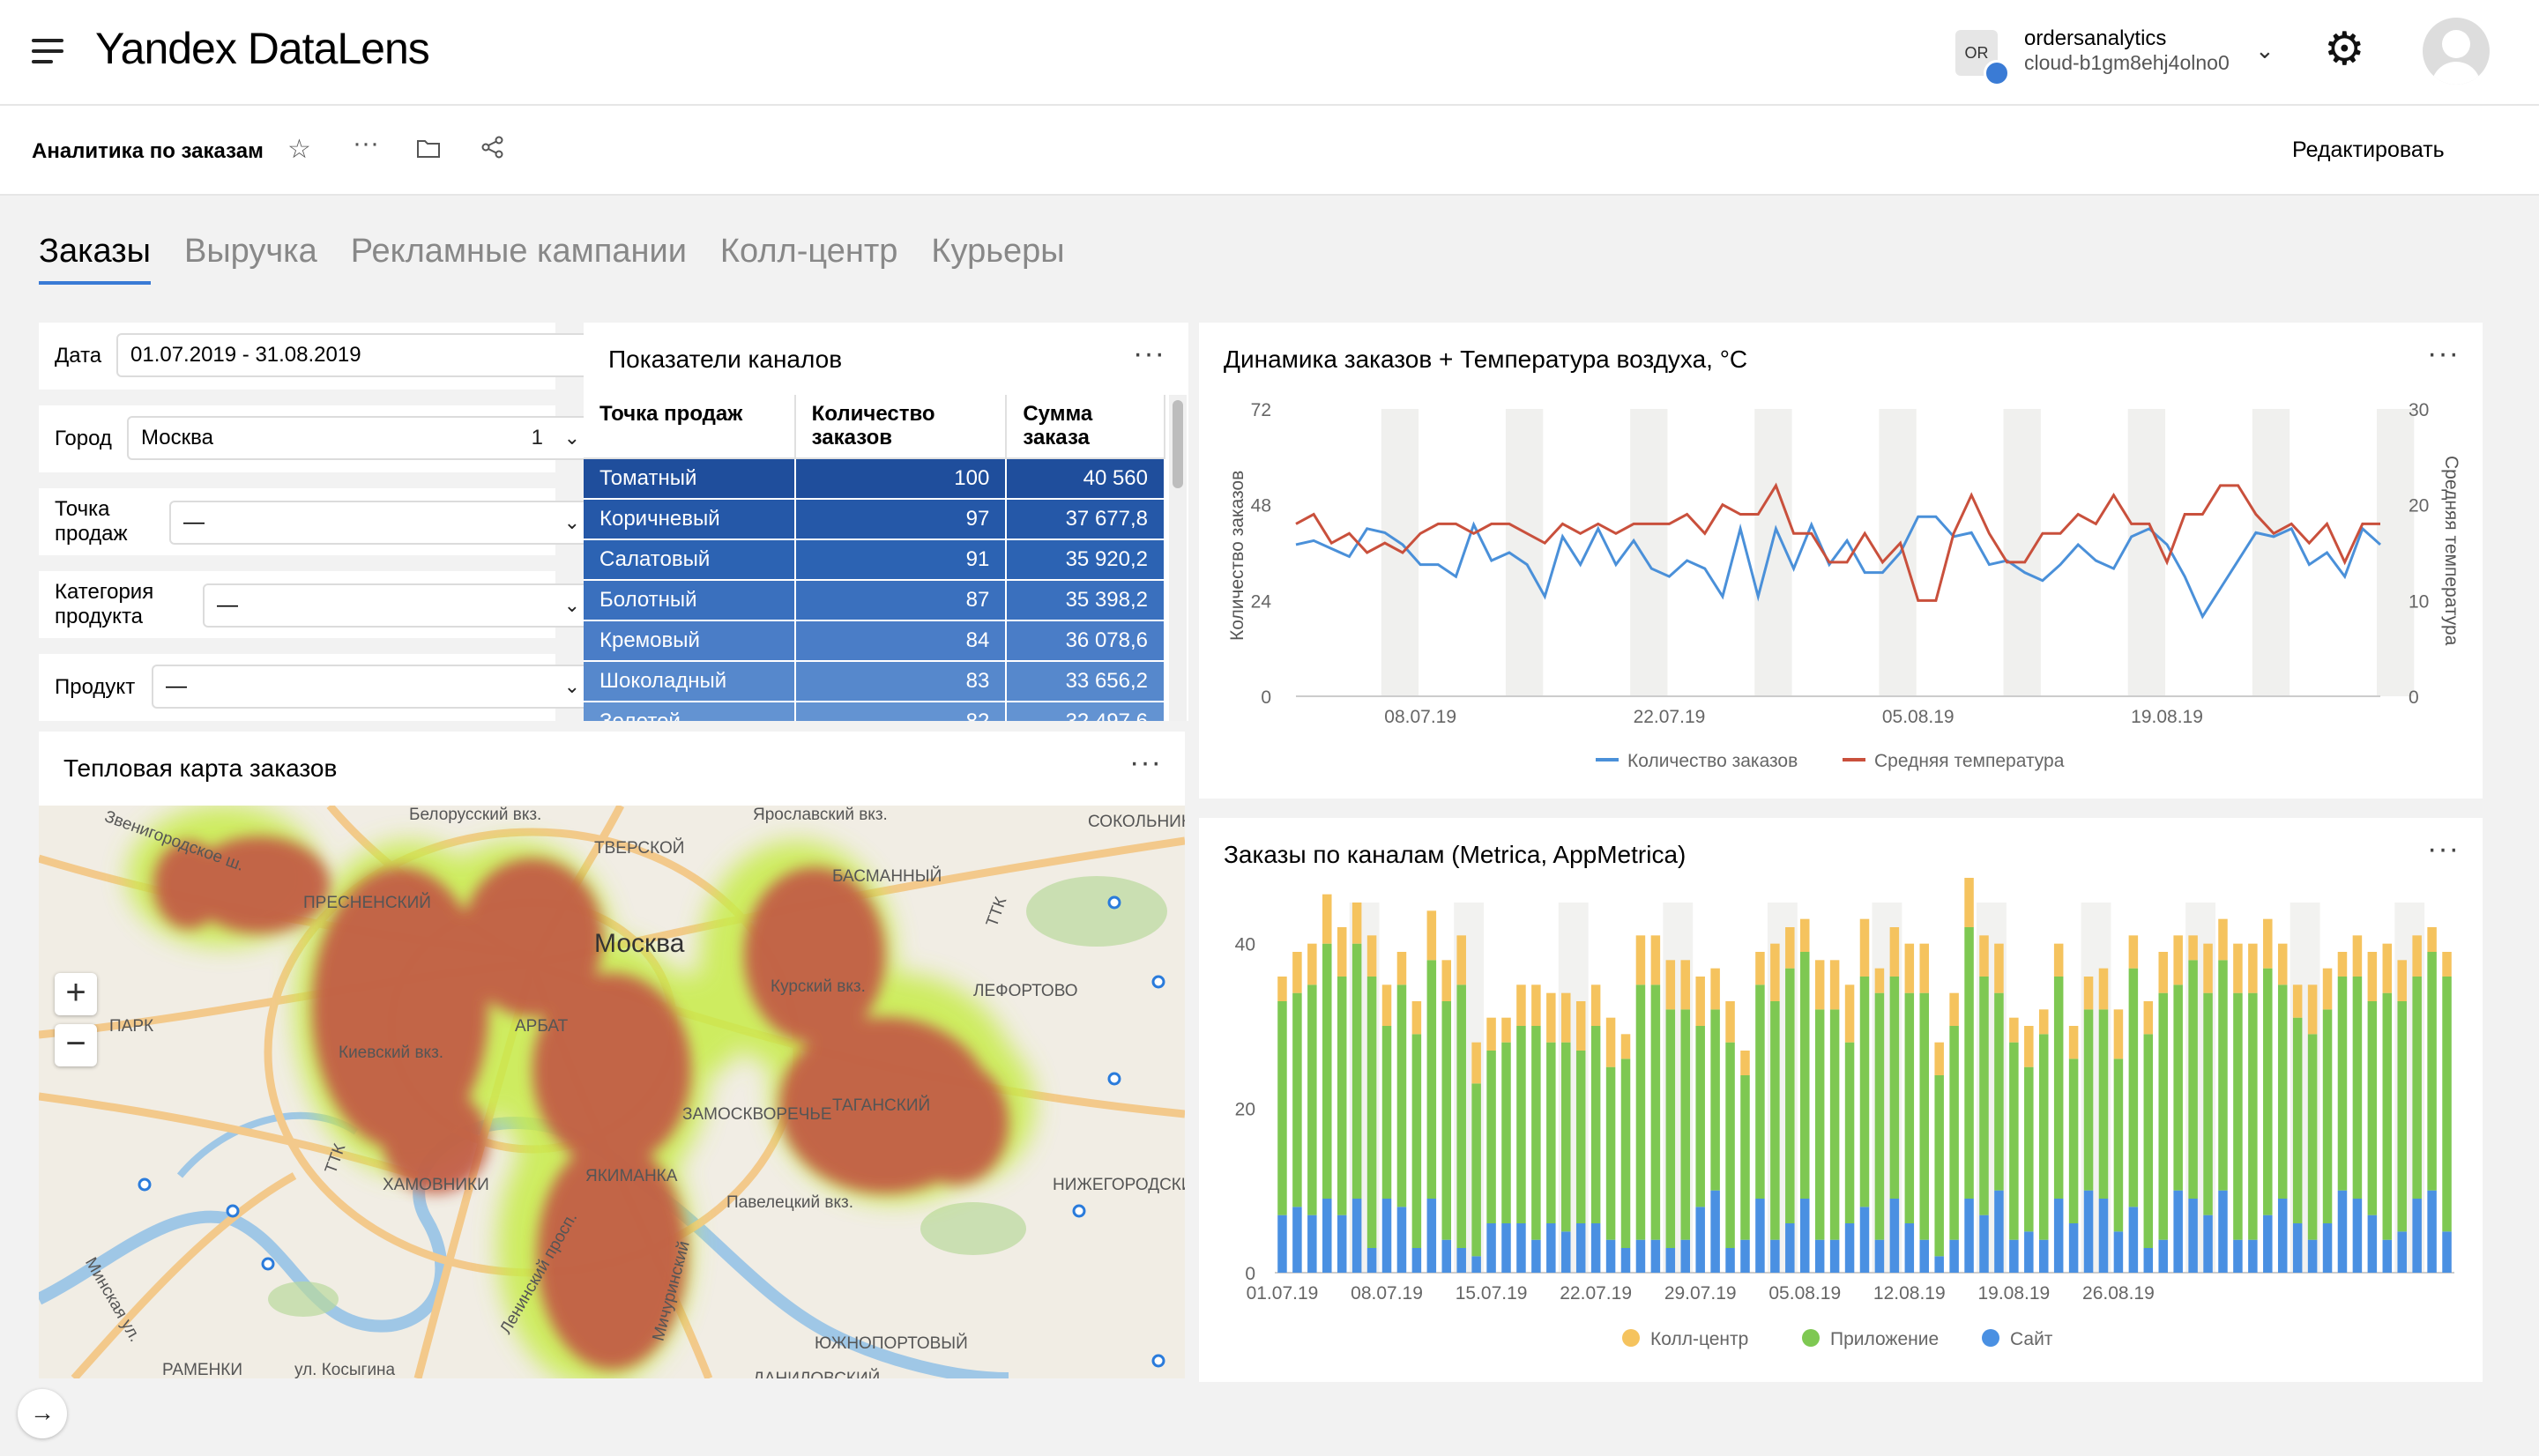  What do you see at coordinates (95, 259) in the screenshot?
I see `tab-orders: Заказы` at bounding box center [95, 259].